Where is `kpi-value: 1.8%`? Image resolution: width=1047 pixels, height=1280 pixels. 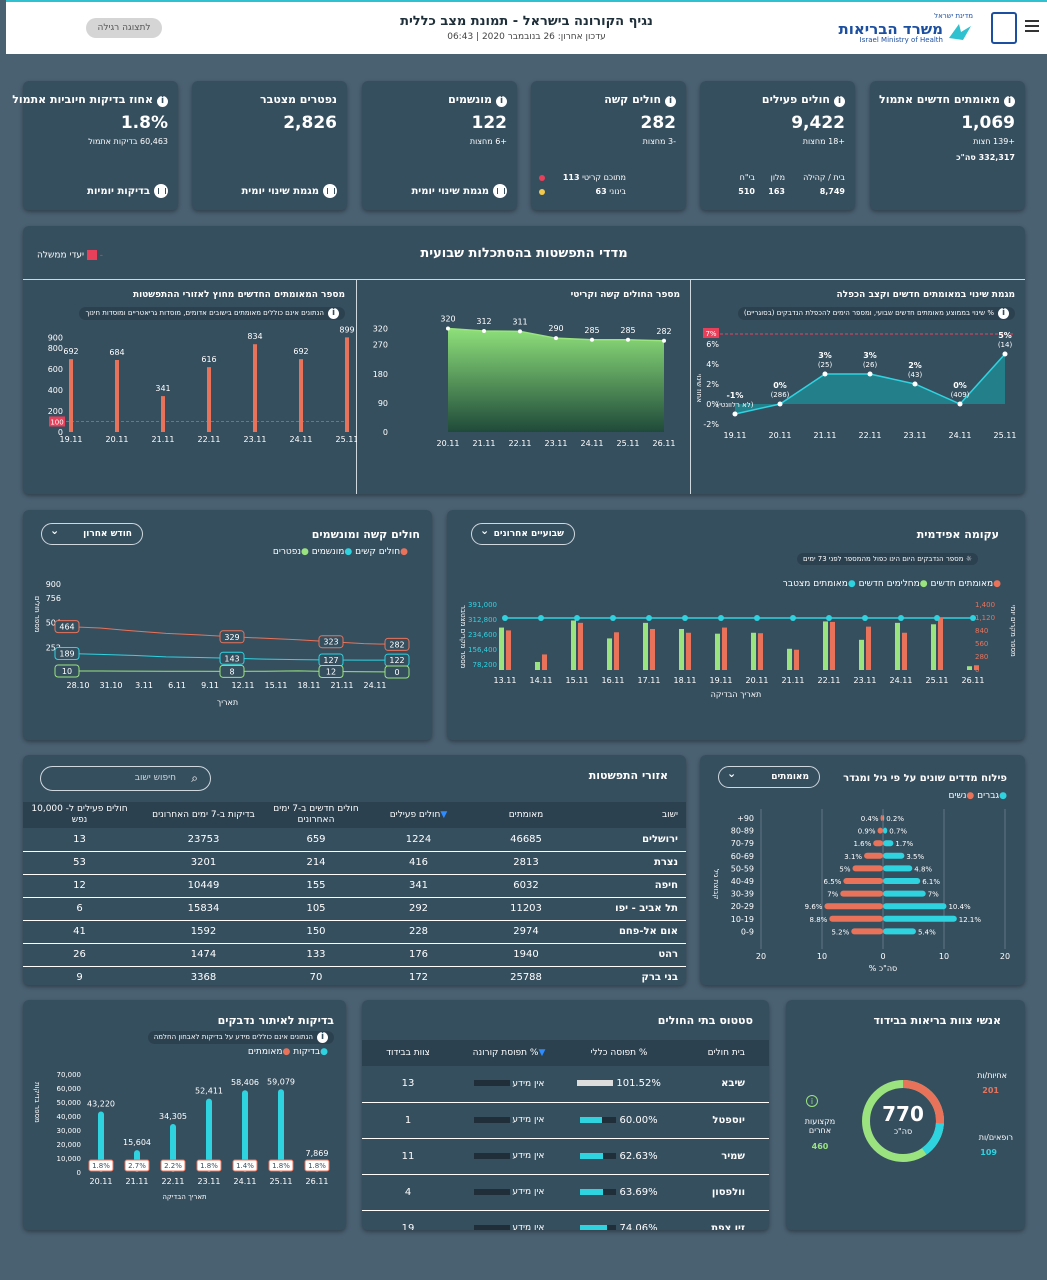 kpi-value: 1.8% is located at coordinates (144, 123).